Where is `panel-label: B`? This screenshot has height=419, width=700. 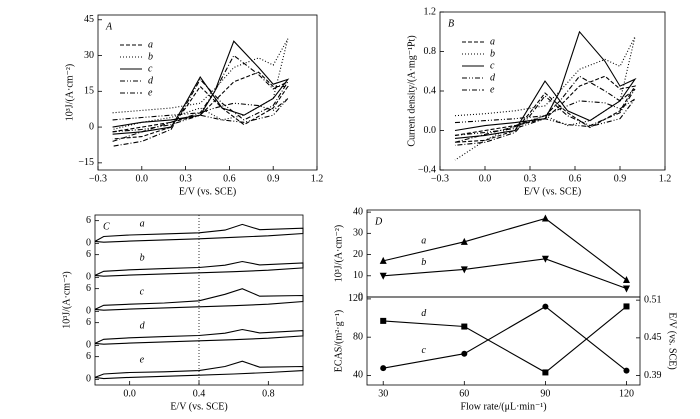
panel-label: B is located at coordinates (451, 23).